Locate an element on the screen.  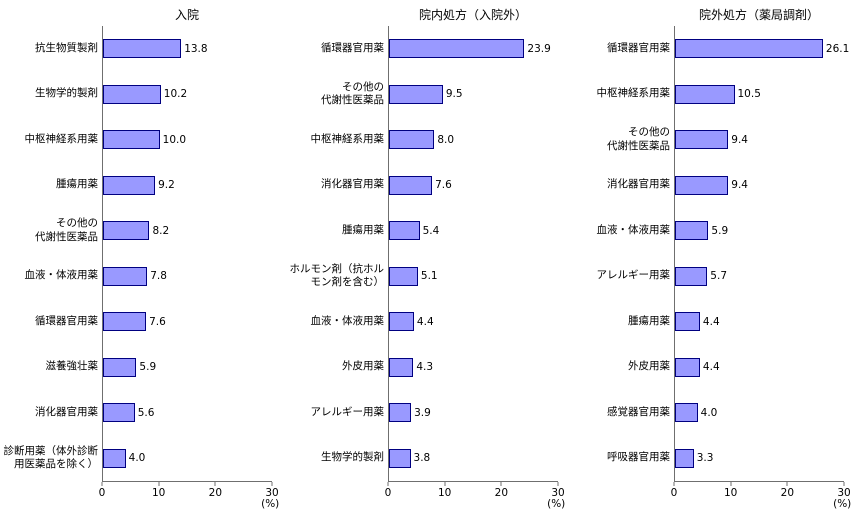
value-label: 5.4 is located at coordinates (431, 230).